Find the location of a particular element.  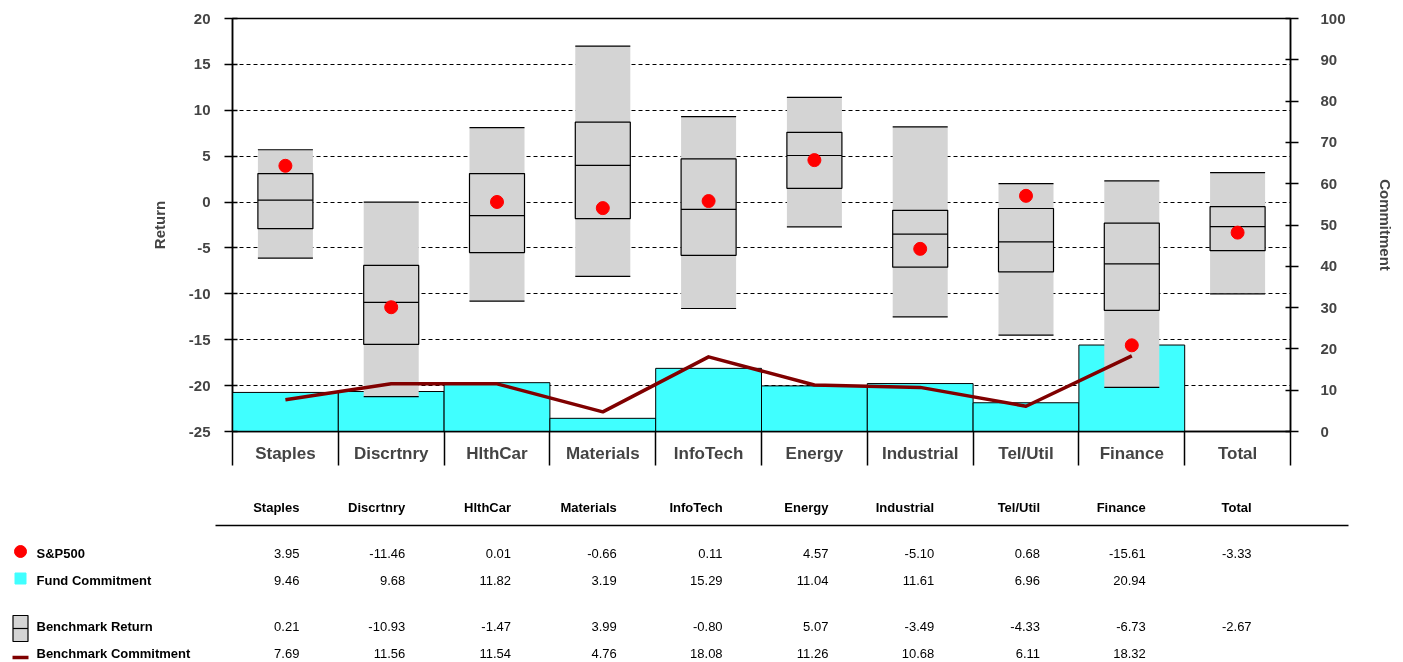

x-tick-label: Discrtnry is located at coordinates (391, 453).